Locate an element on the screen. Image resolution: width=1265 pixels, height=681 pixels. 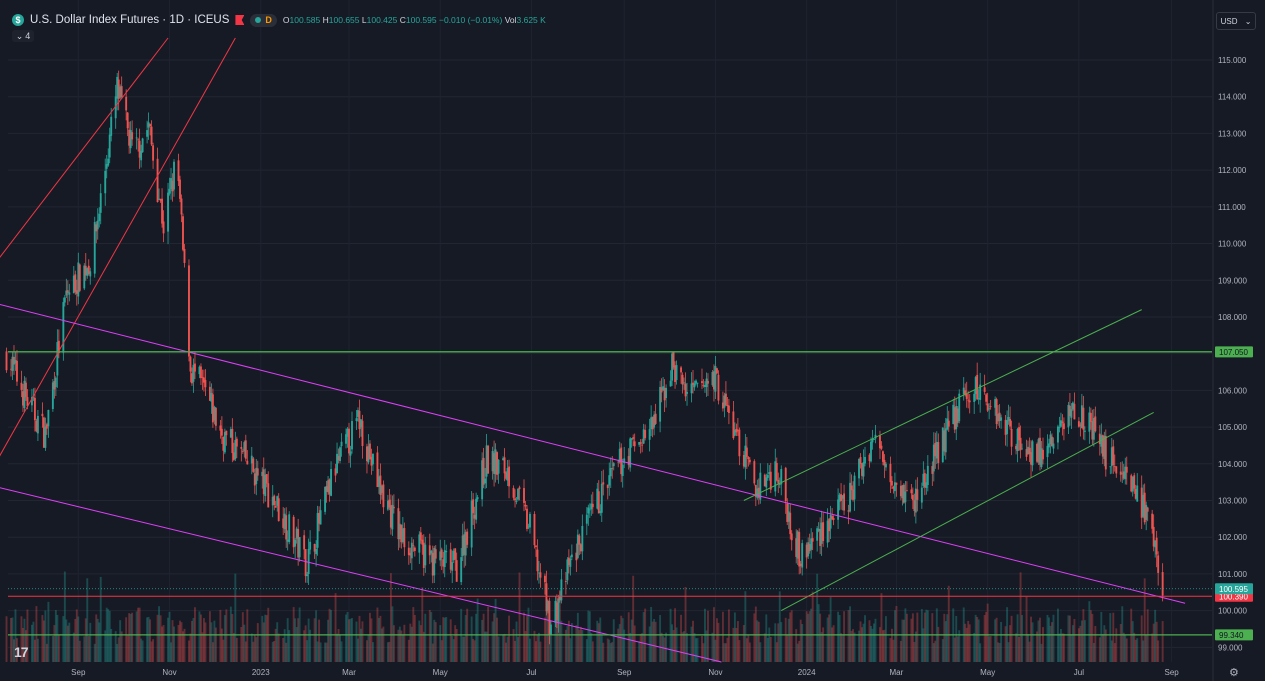
currency-selector: USD ⌄ is located at coordinates (1236, 21).